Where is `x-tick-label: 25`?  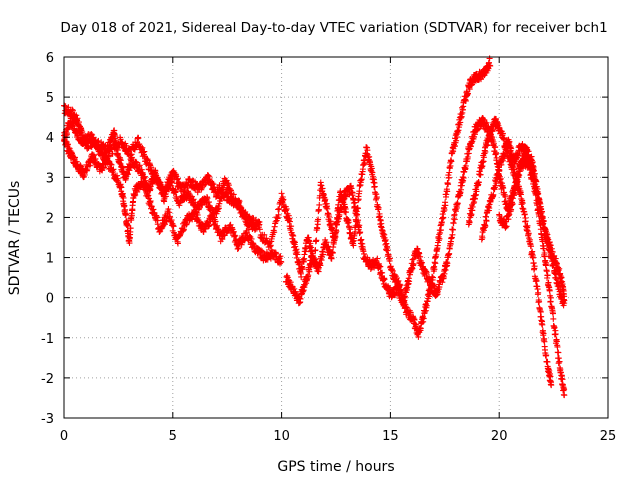 x-tick-label: 25 is located at coordinates (608, 436).